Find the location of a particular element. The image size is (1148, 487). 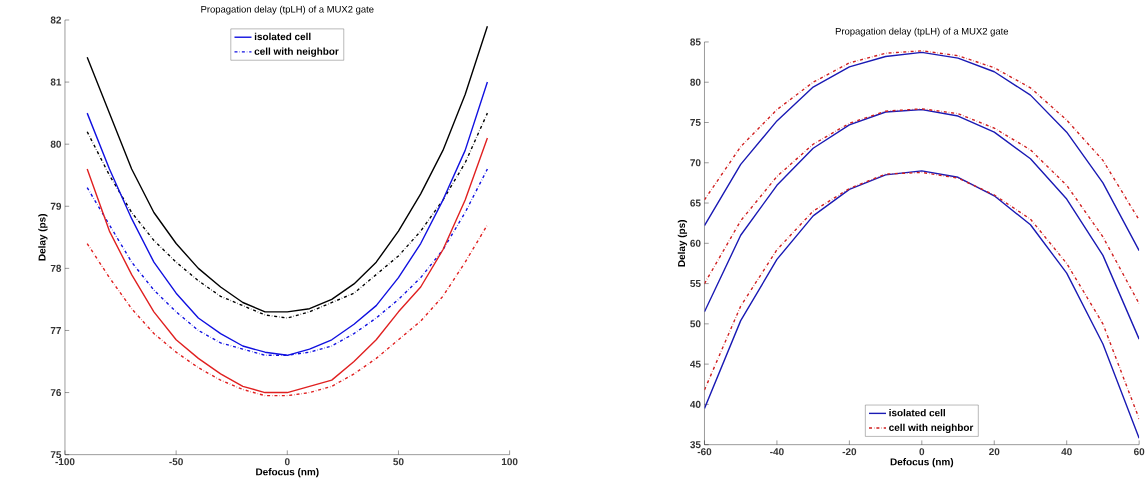

x-tick-label: 20 is located at coordinates (994, 452).